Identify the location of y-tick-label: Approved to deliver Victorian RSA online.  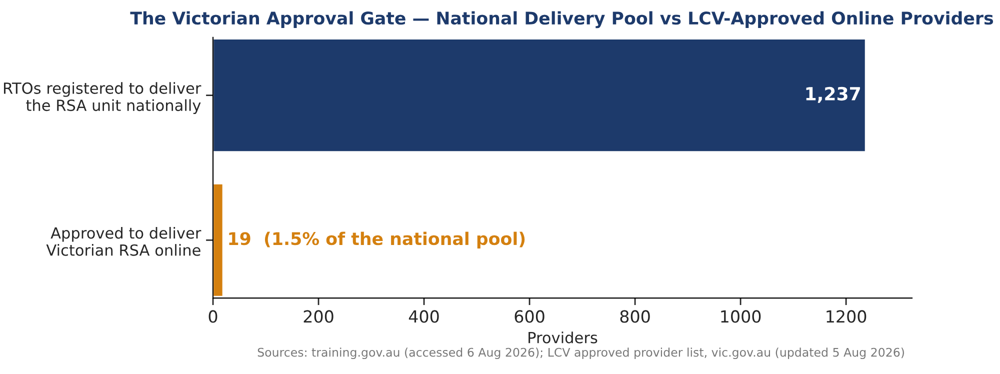
(124, 241).